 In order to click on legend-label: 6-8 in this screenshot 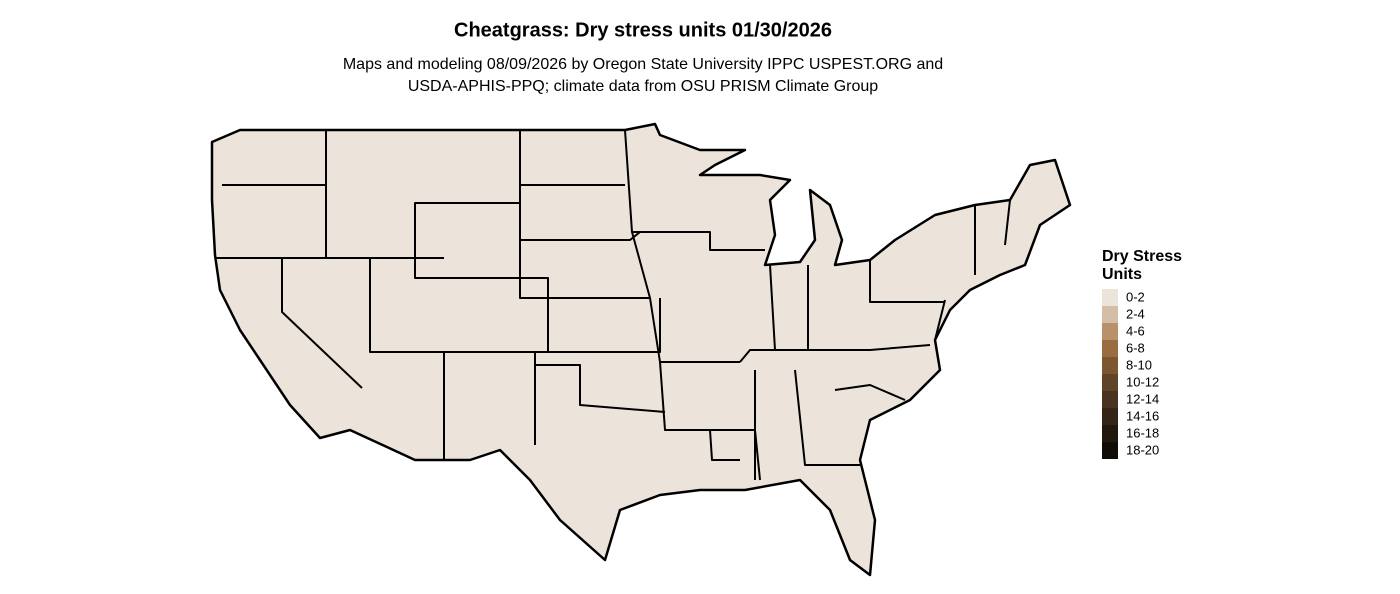, I will do `click(1135, 347)`.